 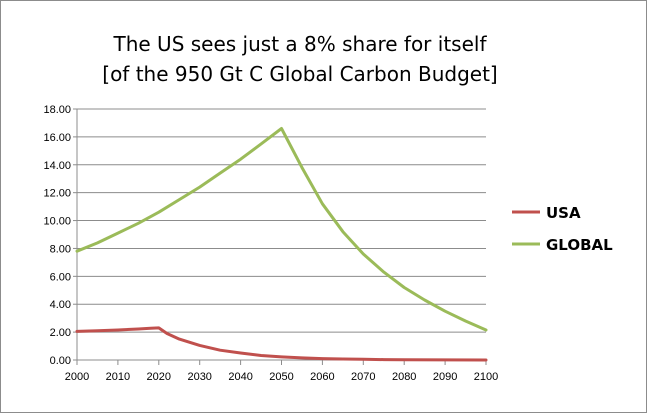 What do you see at coordinates (118, 377) in the screenshot?
I see `x-tick-label: 2010` at bounding box center [118, 377].